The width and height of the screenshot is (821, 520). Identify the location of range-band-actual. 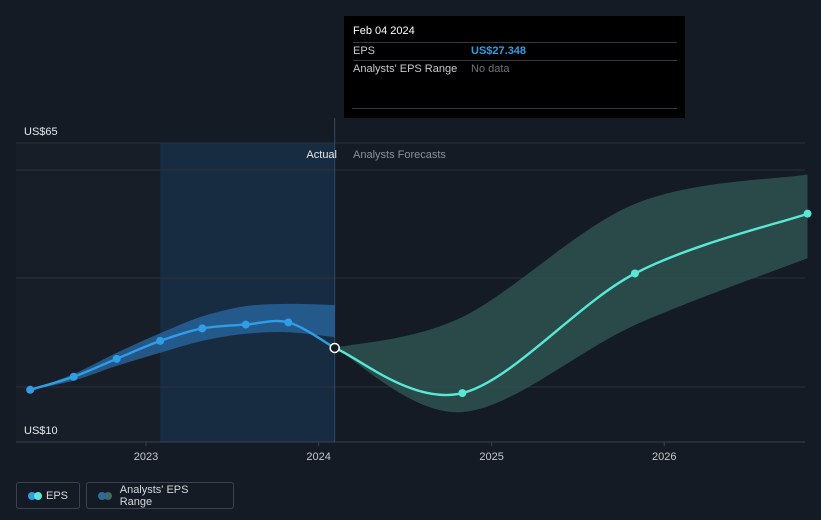
(182, 346).